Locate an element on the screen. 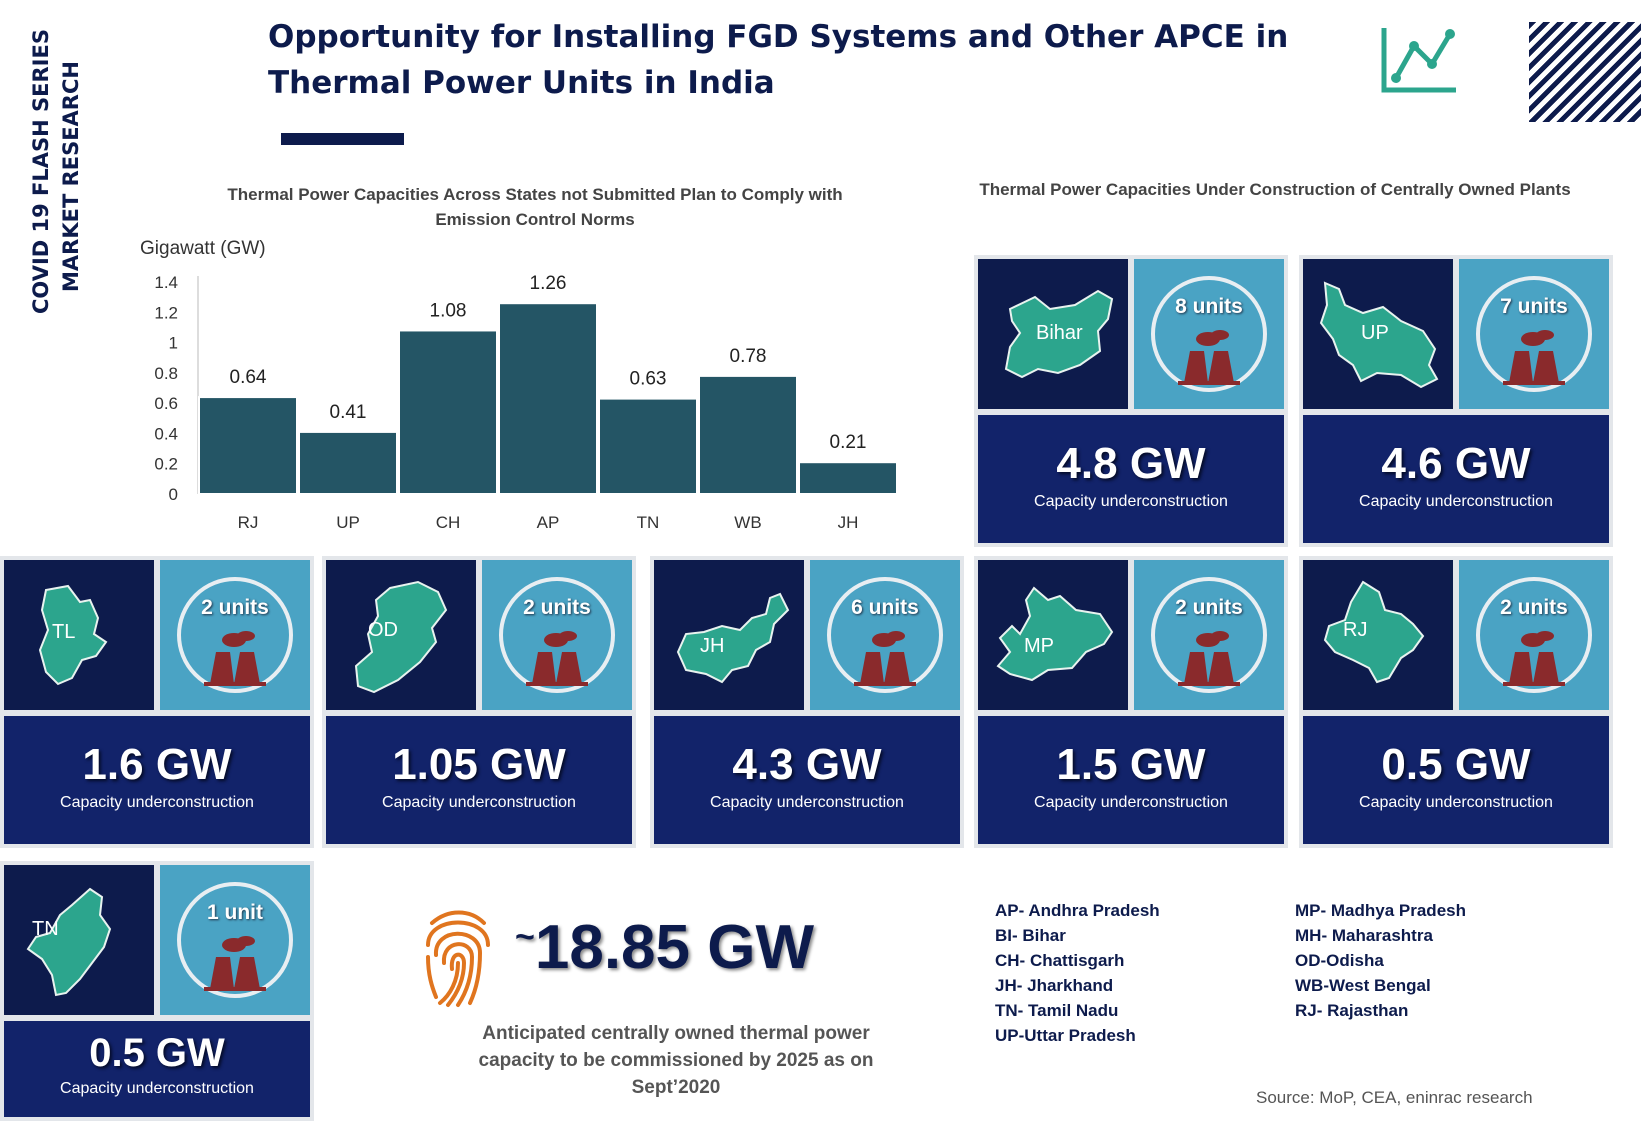 The image size is (1641, 1125). state-map-panel: RJ is located at coordinates (1378, 635).